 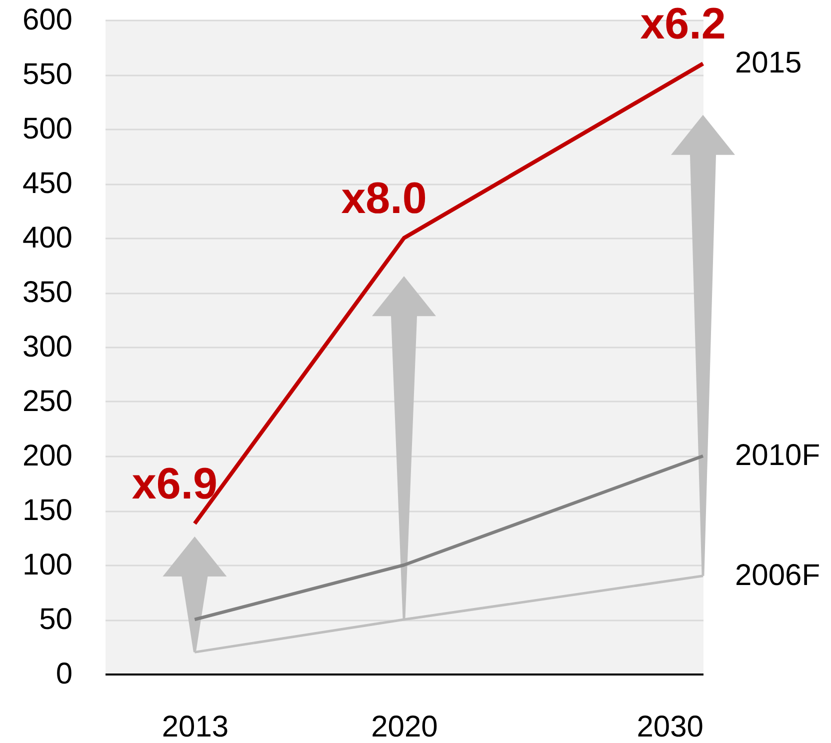 I want to click on annotation: x8.0, so click(x=384, y=198).